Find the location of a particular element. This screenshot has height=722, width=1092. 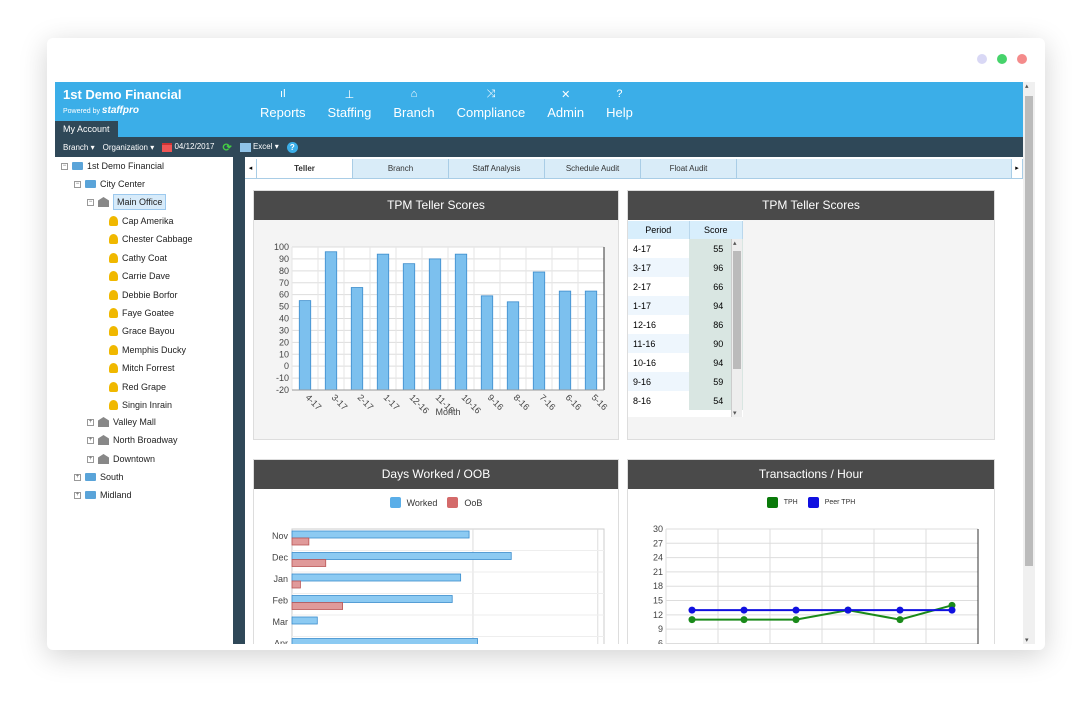

table-row: 8-16 54 is located at coordinates (685, 400).